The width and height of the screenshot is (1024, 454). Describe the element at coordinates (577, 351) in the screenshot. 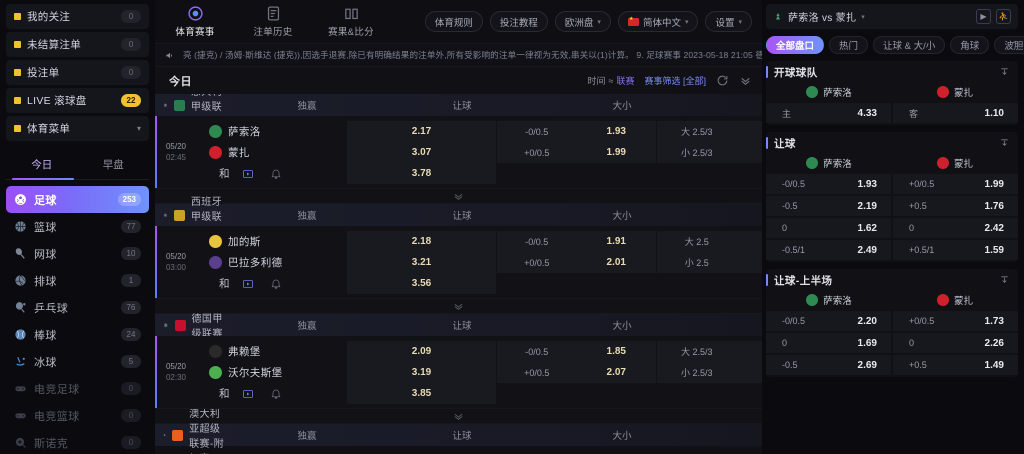

I see `odds-handicap-home: -0/0.5 1.85` at that location.